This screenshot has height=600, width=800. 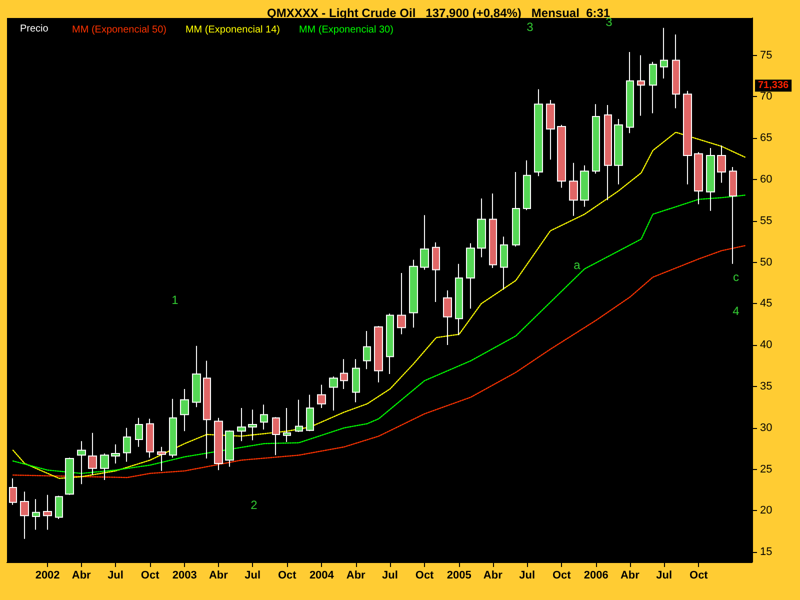 What do you see at coordinates (736, 311) in the screenshot?
I see `annotation: 4` at bounding box center [736, 311].